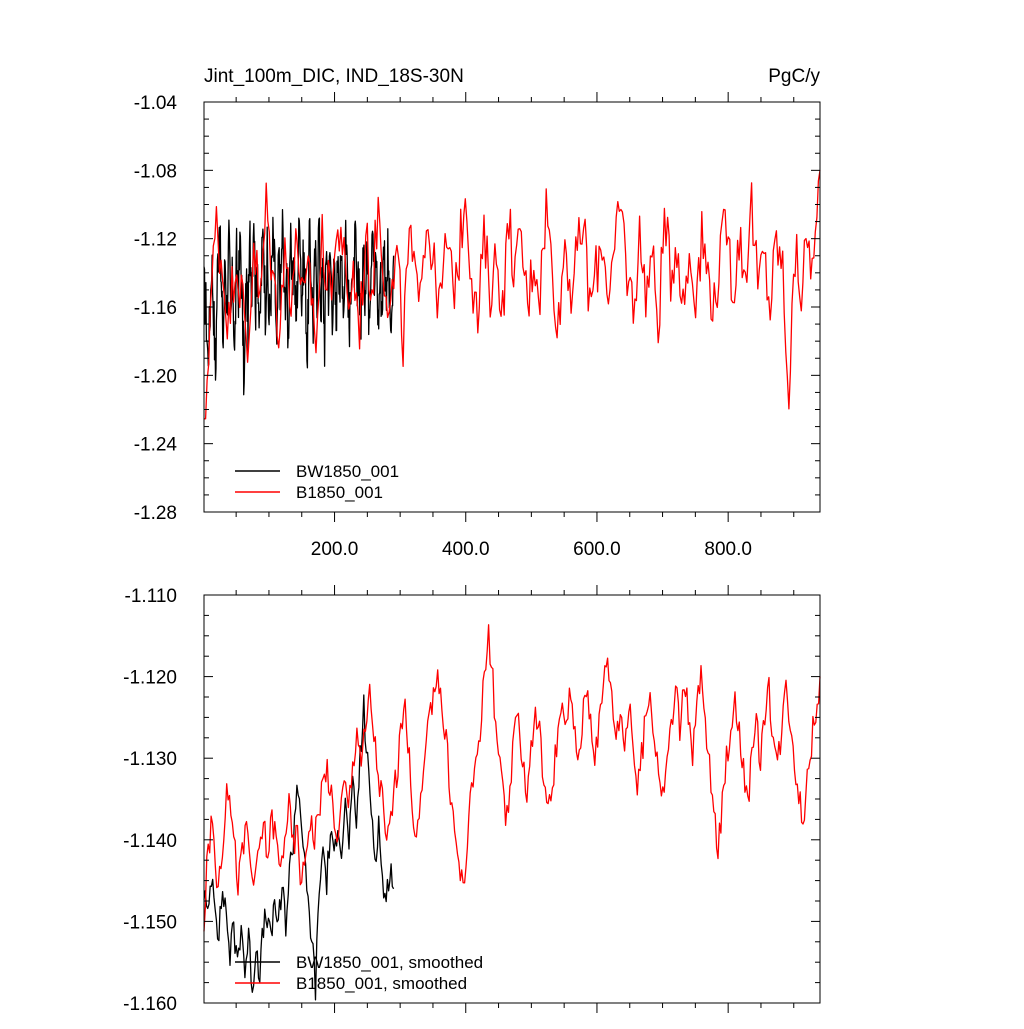  I want to click on y-tick-label: -1.140, so click(150, 841).